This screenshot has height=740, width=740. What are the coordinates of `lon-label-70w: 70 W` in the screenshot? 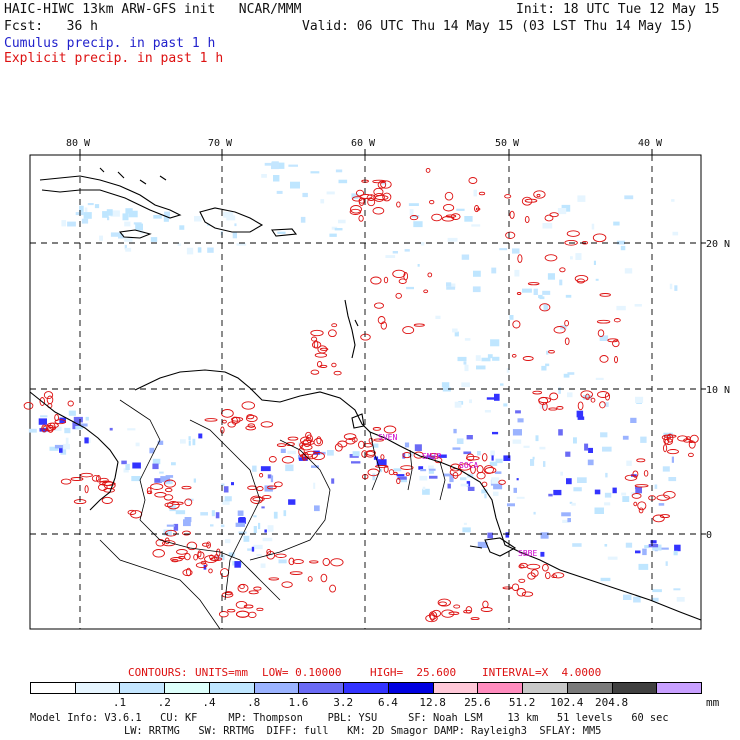 It's located at (220, 143).